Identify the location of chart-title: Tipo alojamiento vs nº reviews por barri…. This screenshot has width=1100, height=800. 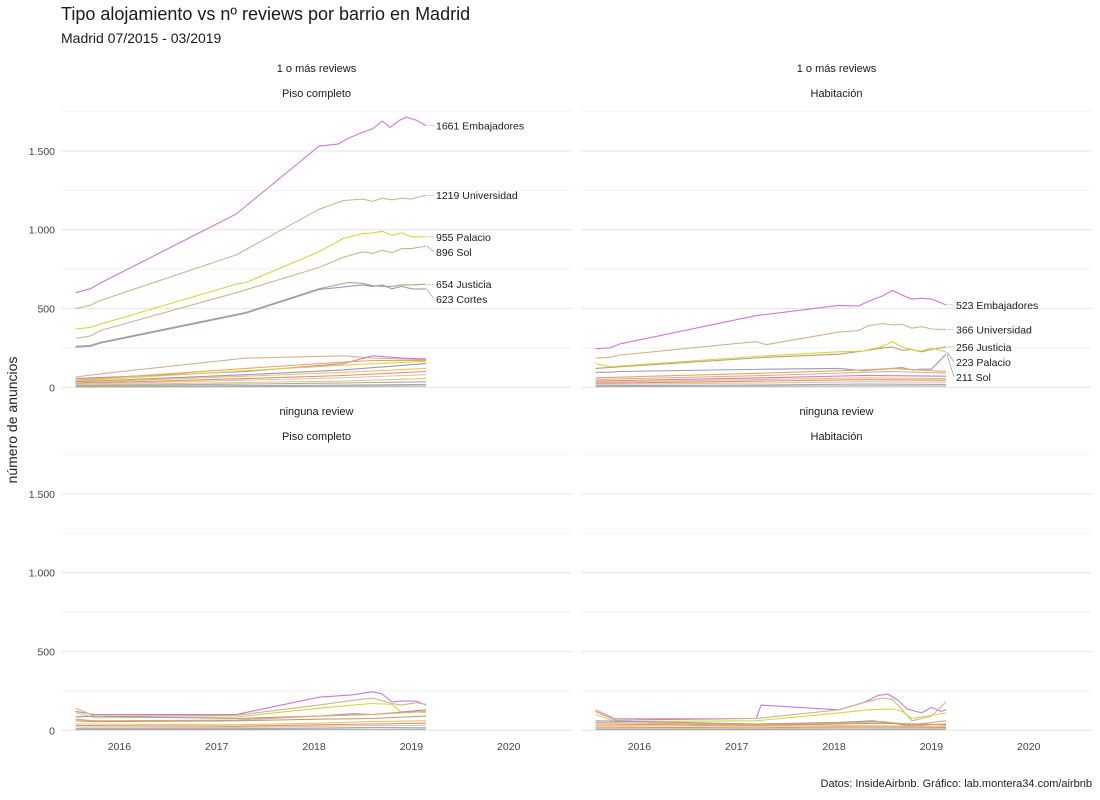
(266, 14).